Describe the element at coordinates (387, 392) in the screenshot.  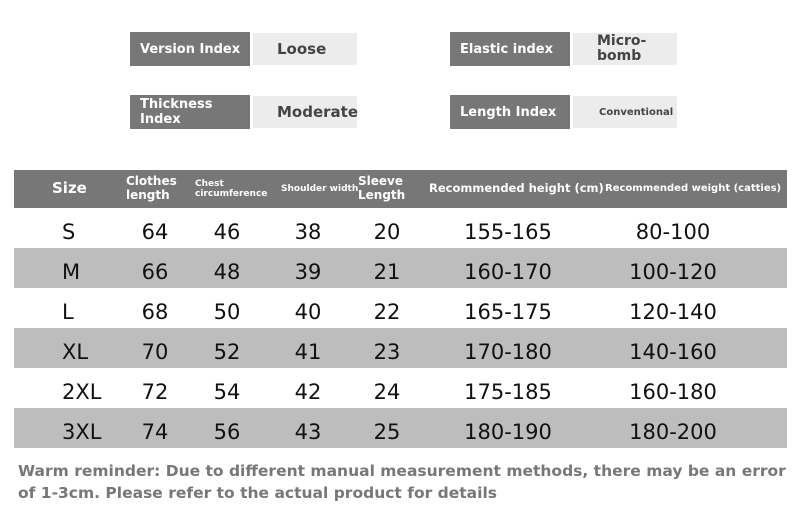
I see `table-cell: 24` at that location.